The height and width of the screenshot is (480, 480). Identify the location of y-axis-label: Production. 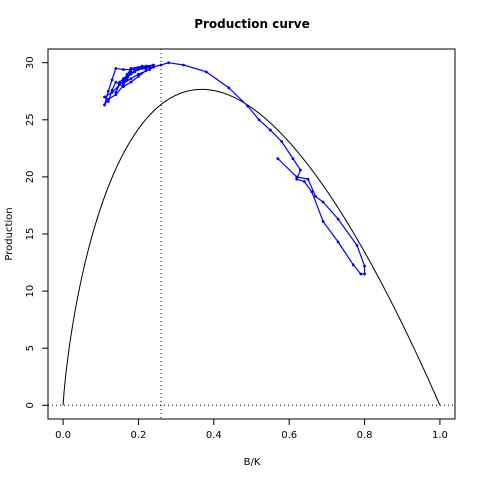
(9, 233).